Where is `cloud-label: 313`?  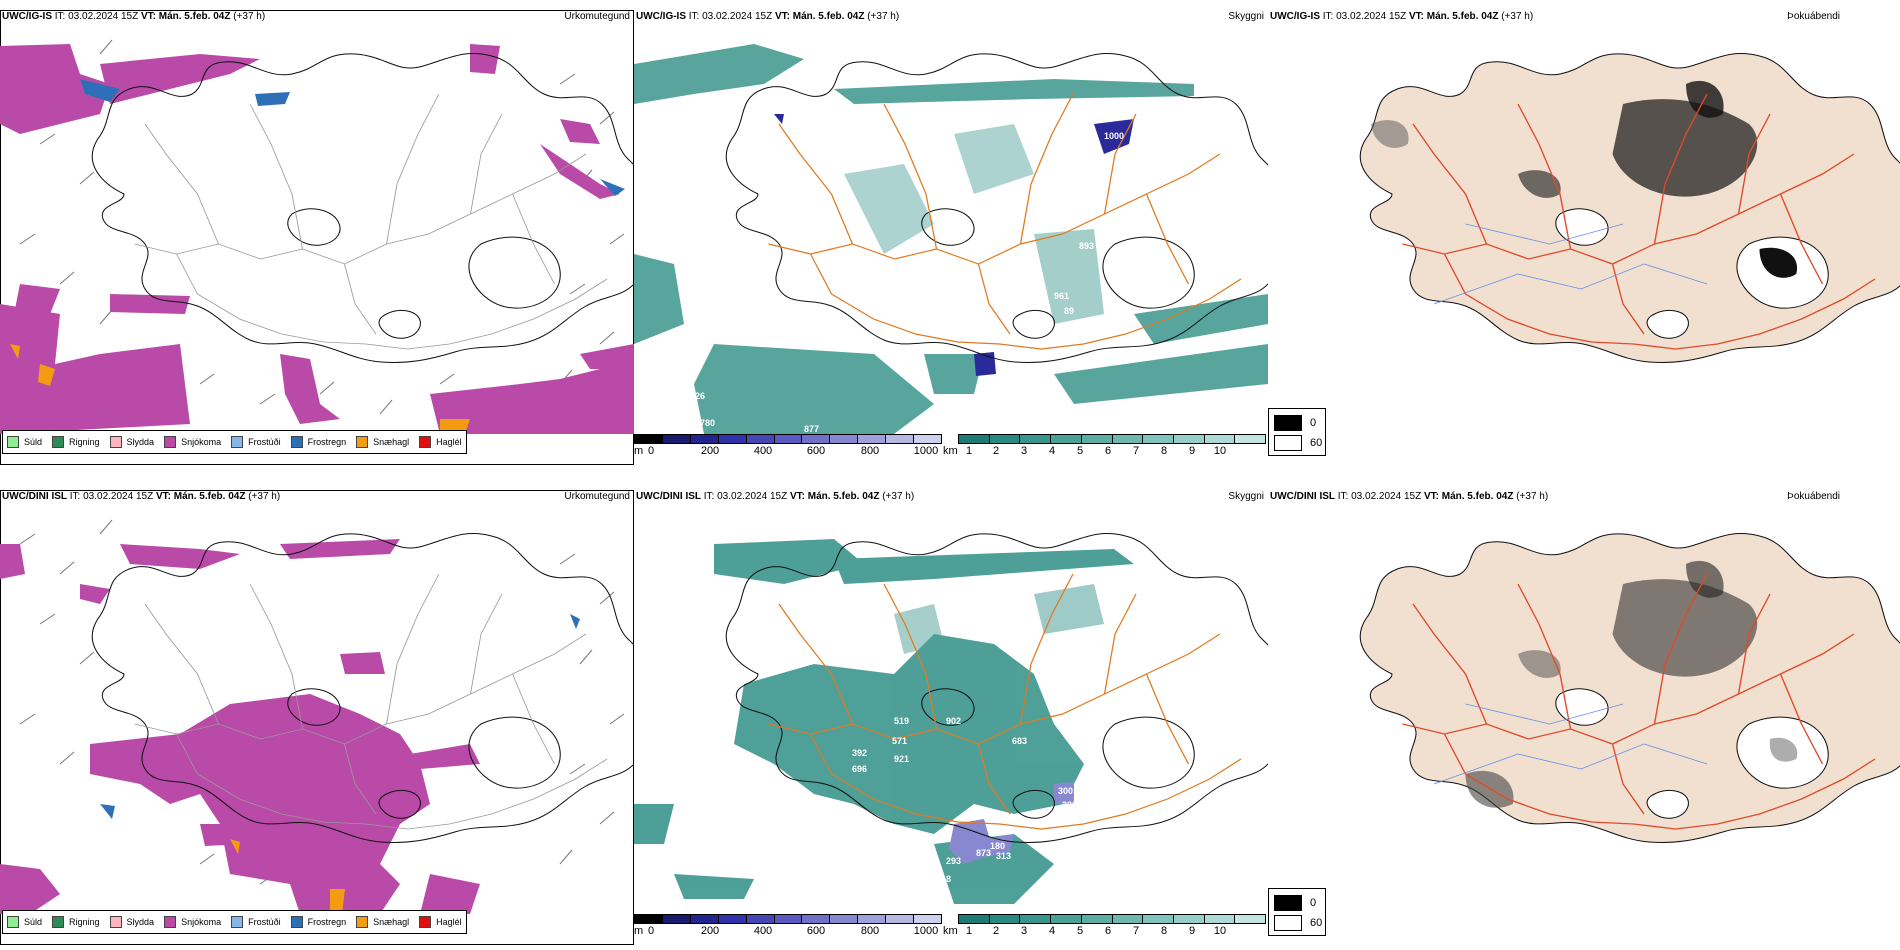 cloud-label: 313 is located at coordinates (1003, 856).